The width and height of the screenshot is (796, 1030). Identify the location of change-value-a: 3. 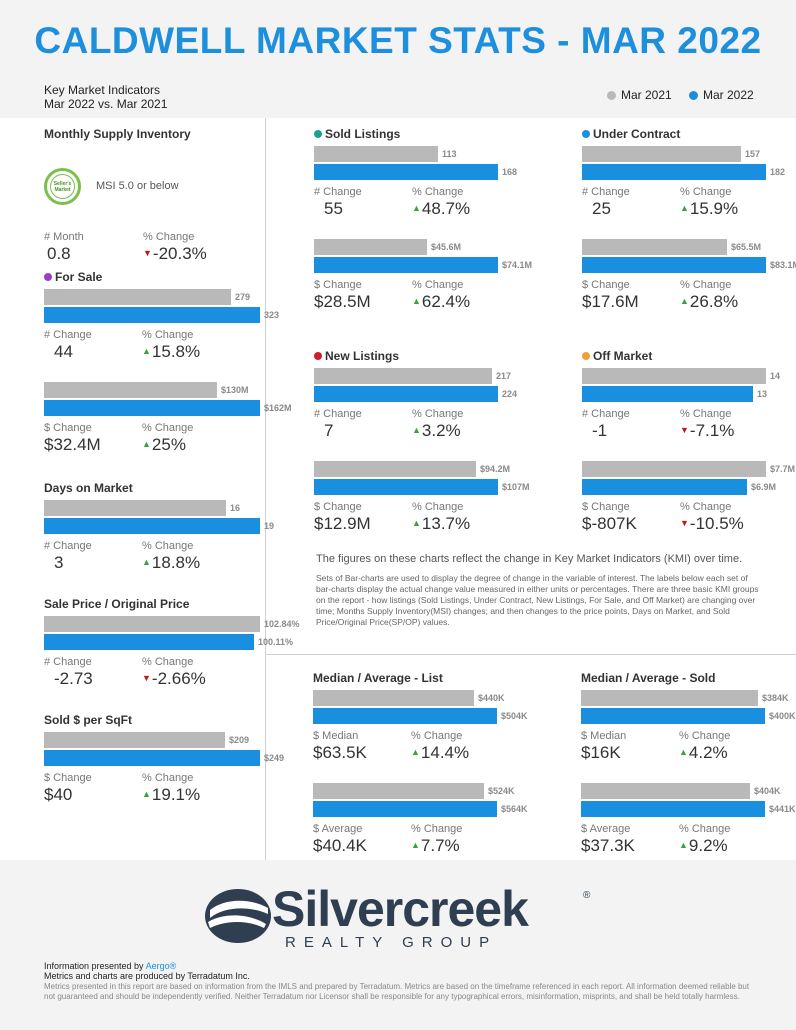
(59, 562).